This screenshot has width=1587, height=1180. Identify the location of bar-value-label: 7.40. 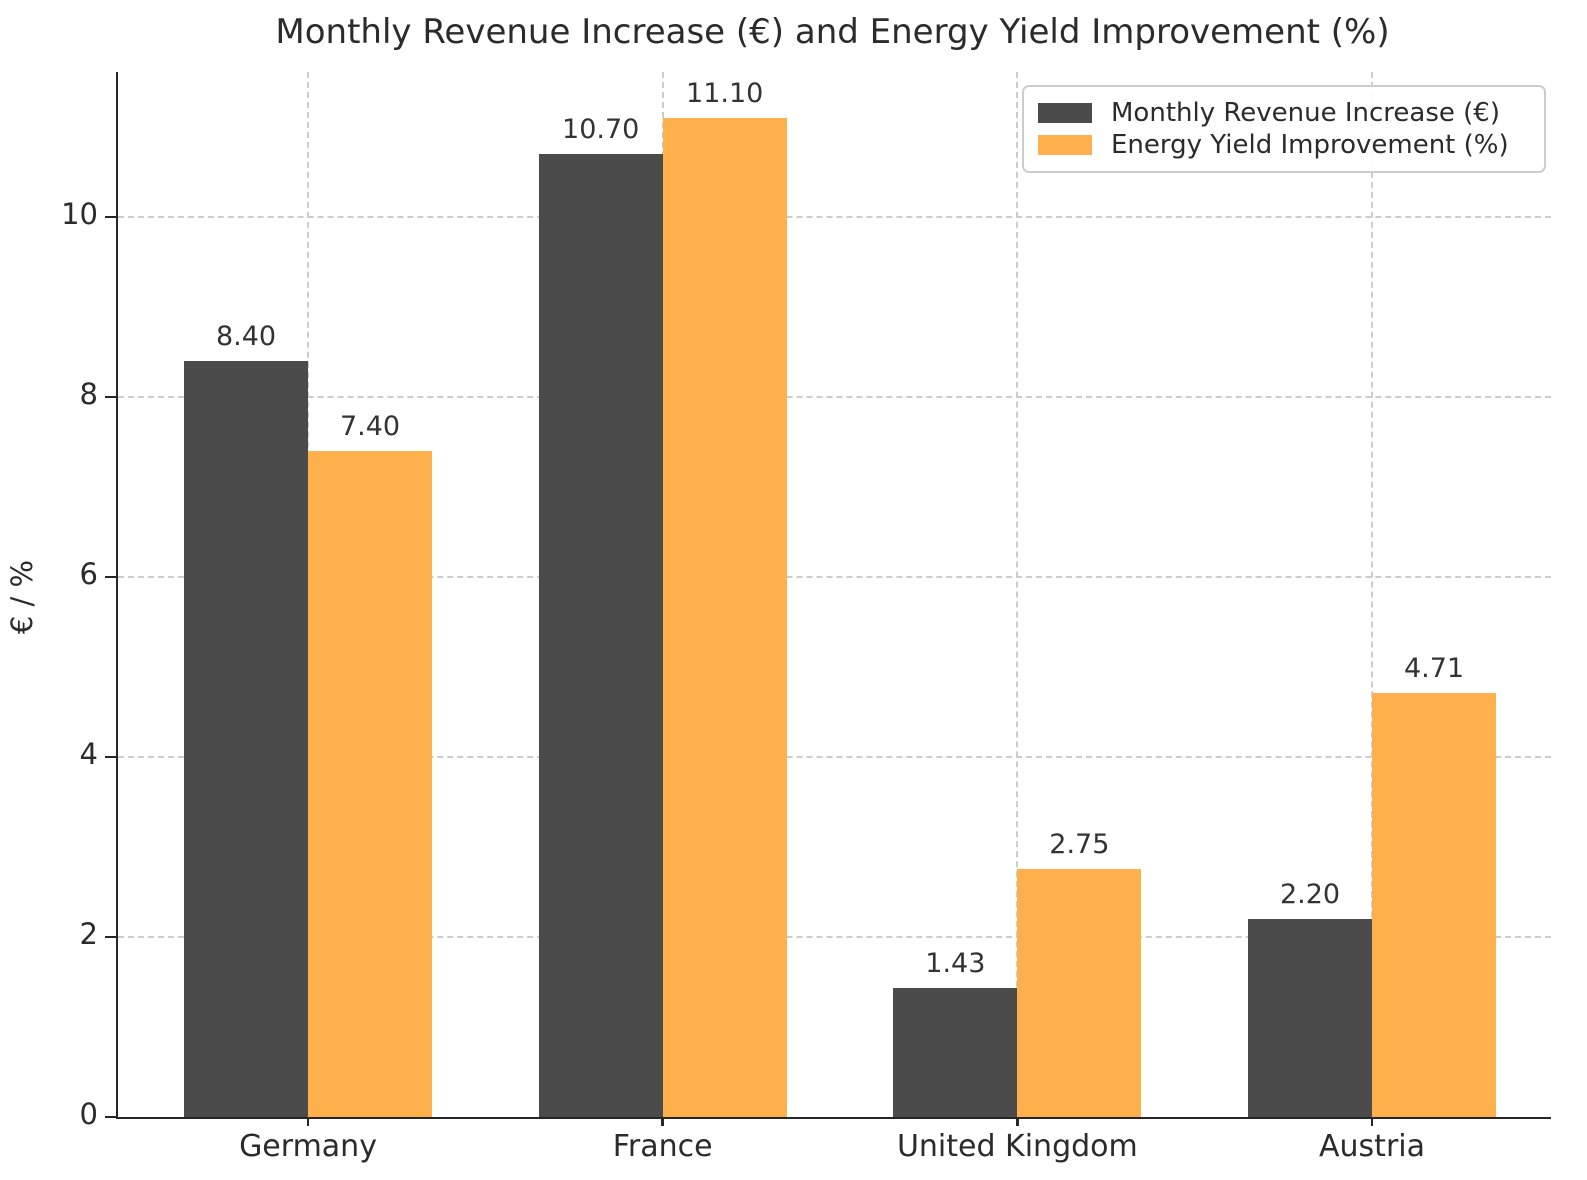
(370, 426).